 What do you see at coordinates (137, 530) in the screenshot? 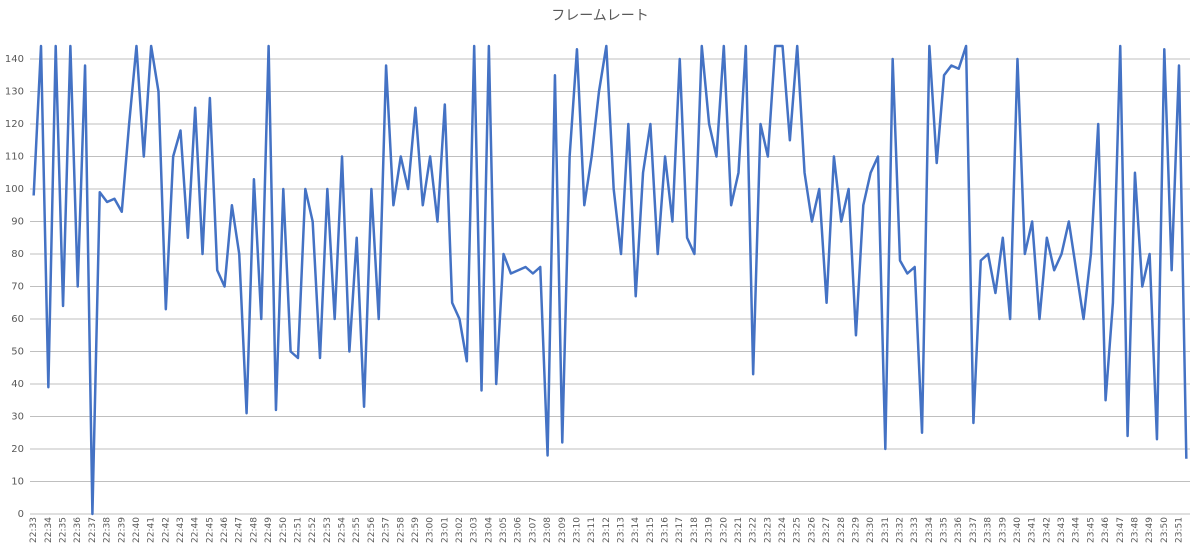
I see `x-tick-label: 22:40` at bounding box center [137, 530].